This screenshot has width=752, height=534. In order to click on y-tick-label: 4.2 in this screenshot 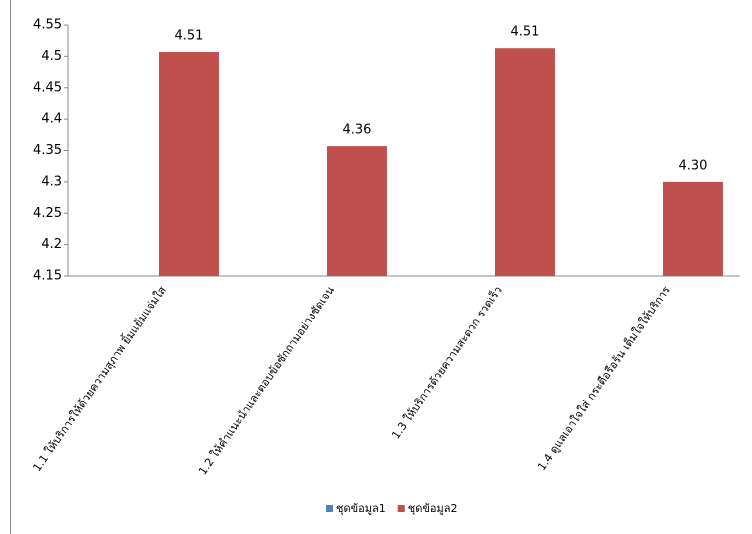, I will do `click(51, 244)`.